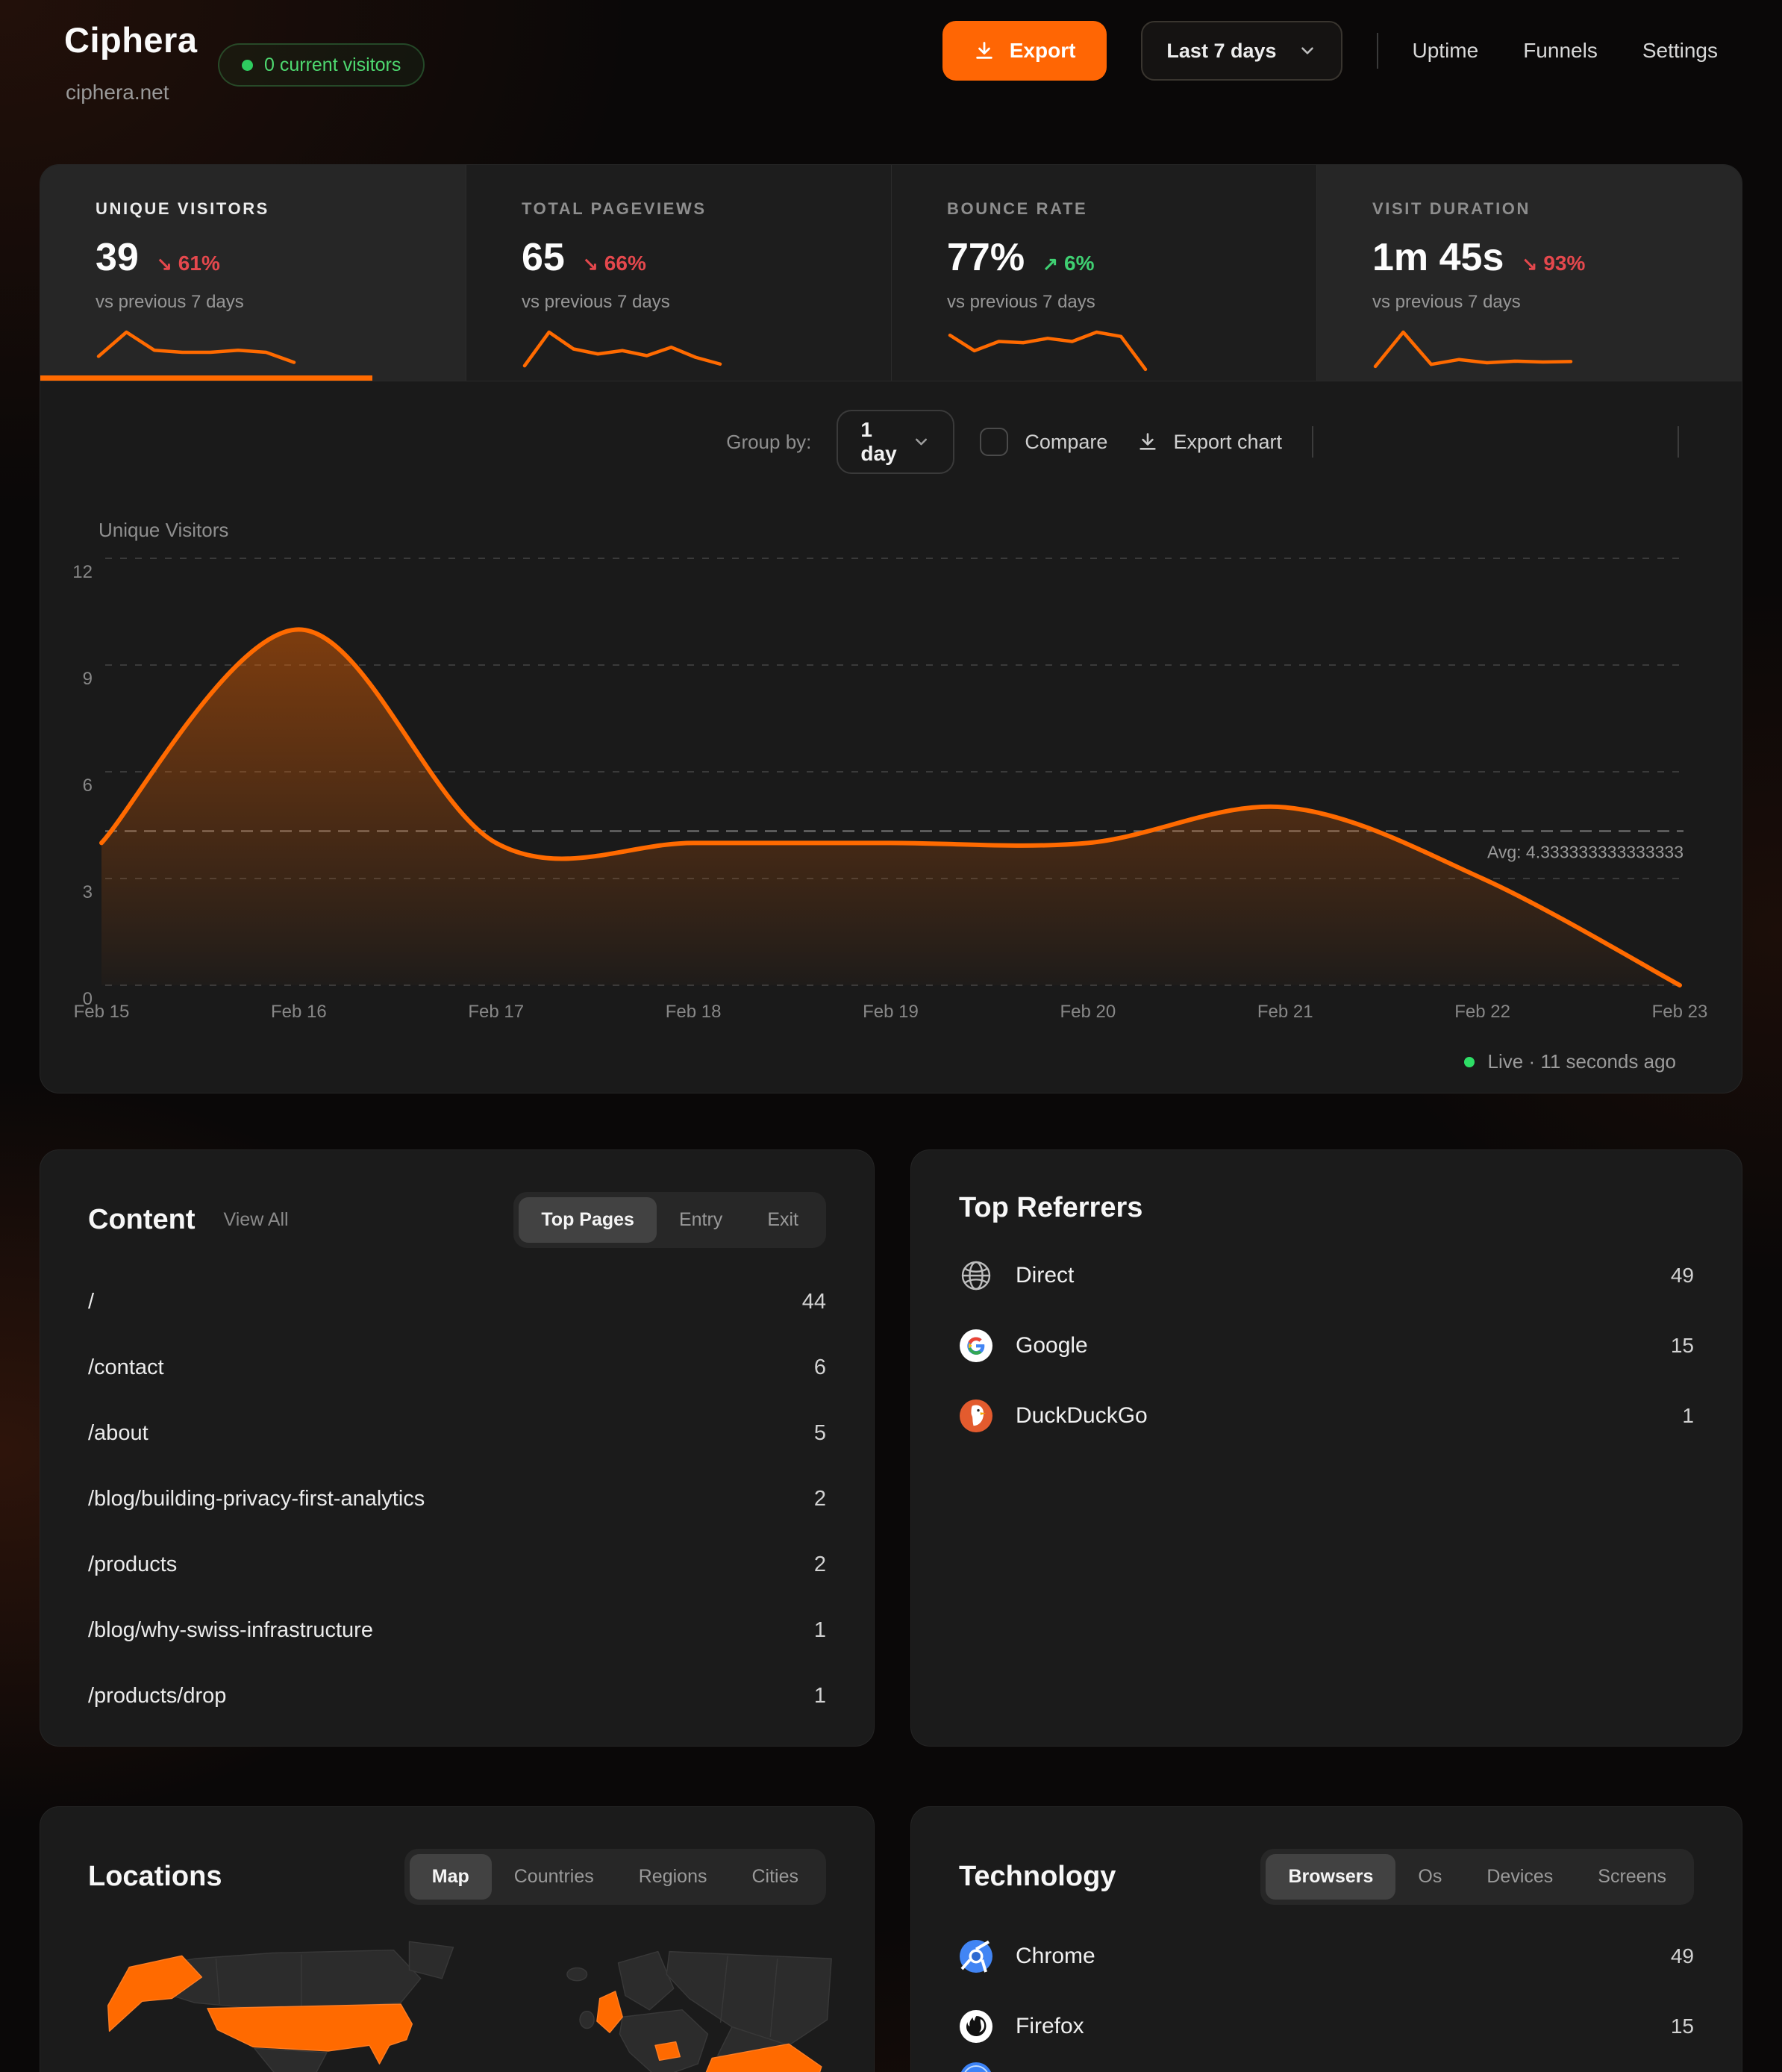 This screenshot has height=2072, width=1782. What do you see at coordinates (1560, 50) in the screenshot?
I see `nav-funnels: Funnels` at bounding box center [1560, 50].